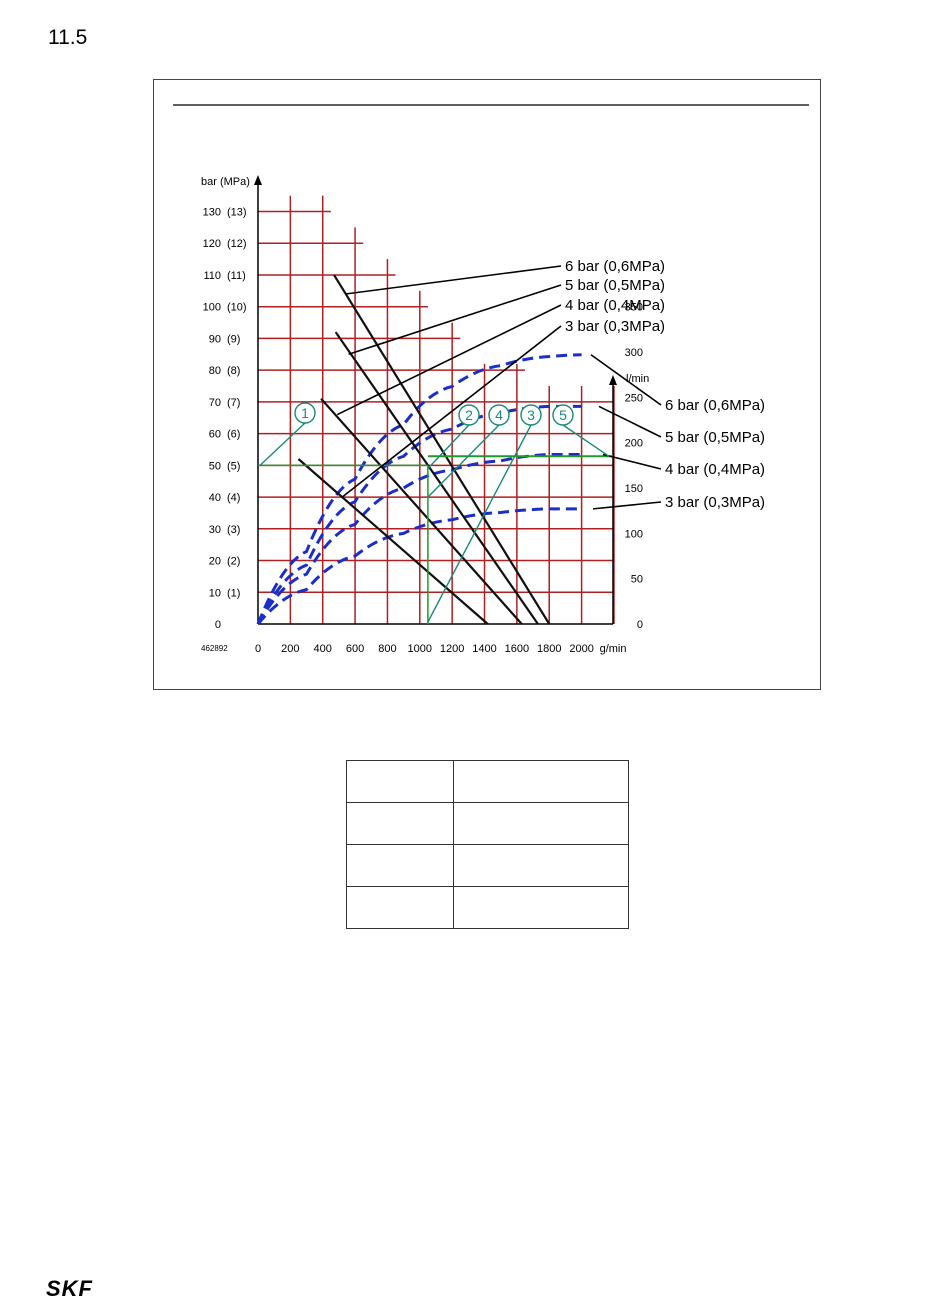  Describe the element at coordinates (258, 180) in the screenshot. I see `left-axis-arrow` at that location.